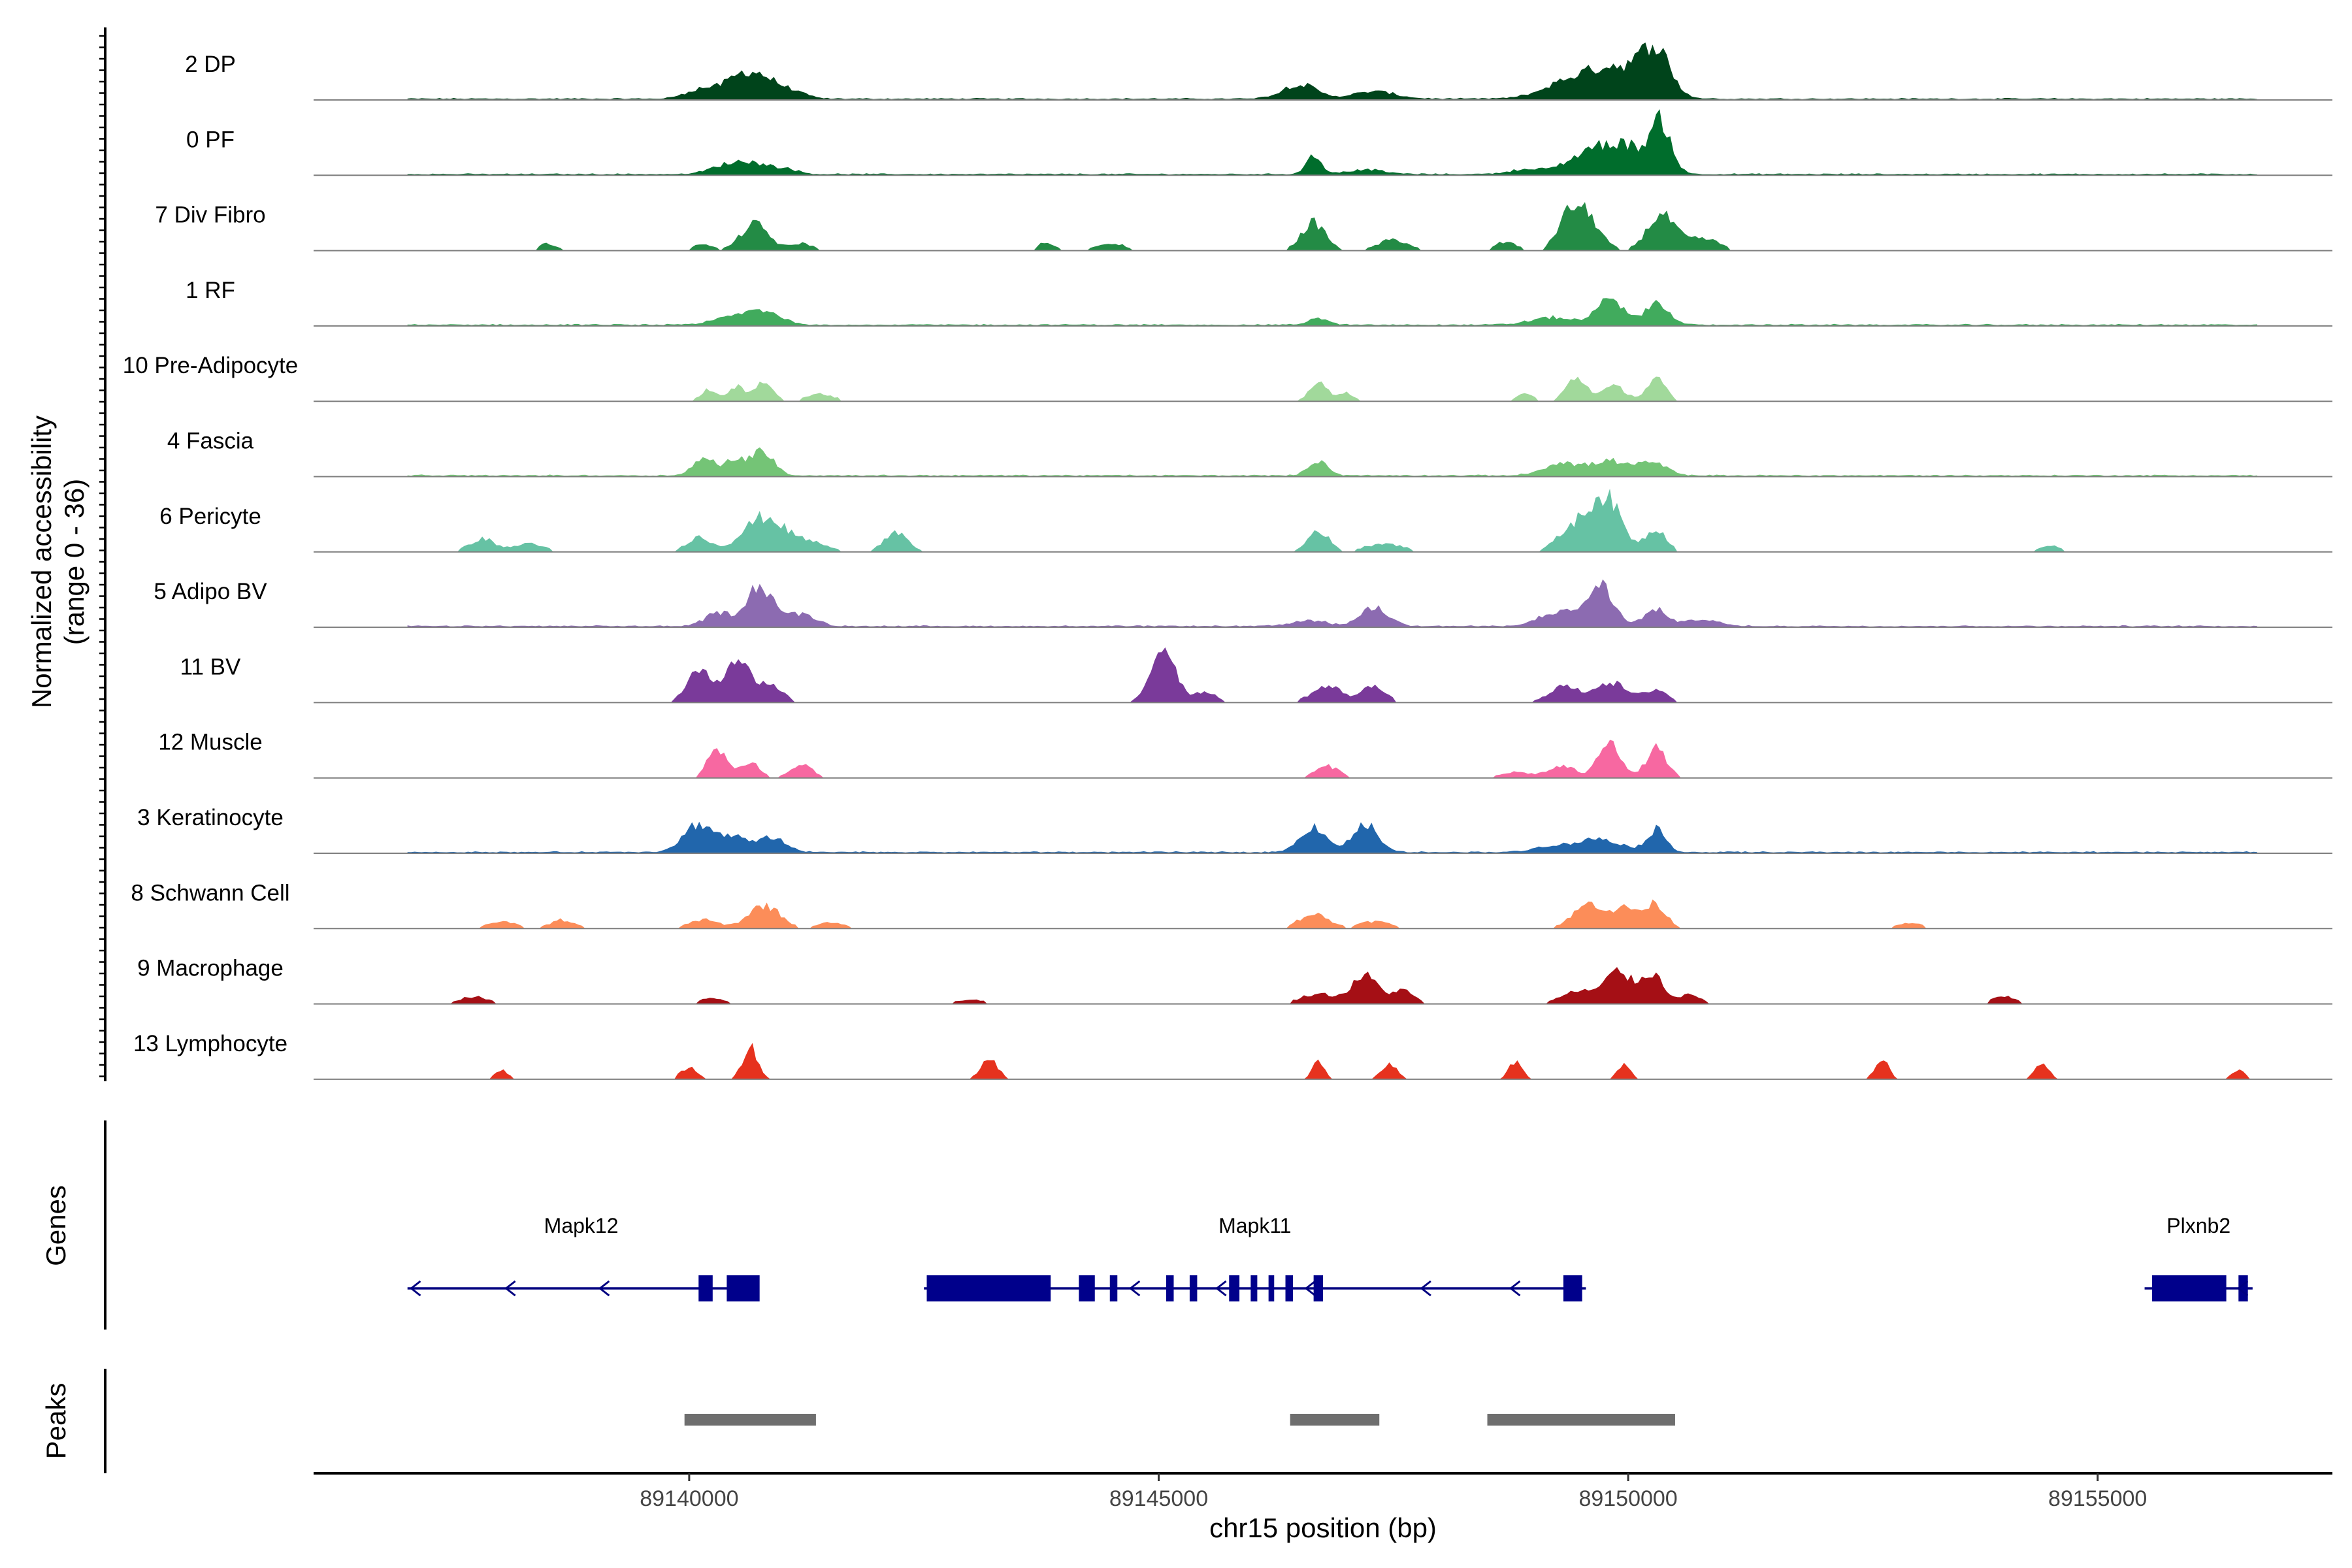 The height and width of the screenshot is (1568, 2352). What do you see at coordinates (2097, 1498) in the screenshot?
I see `x-tick-label: 89155000` at bounding box center [2097, 1498].